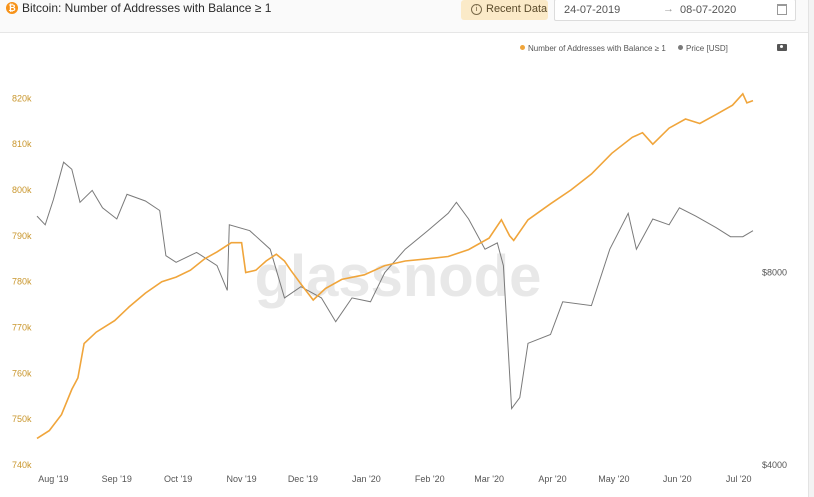 Image resolution: width=814 pixels, height=497 pixels. I want to click on date-to: 08-07-2020, so click(708, 10).